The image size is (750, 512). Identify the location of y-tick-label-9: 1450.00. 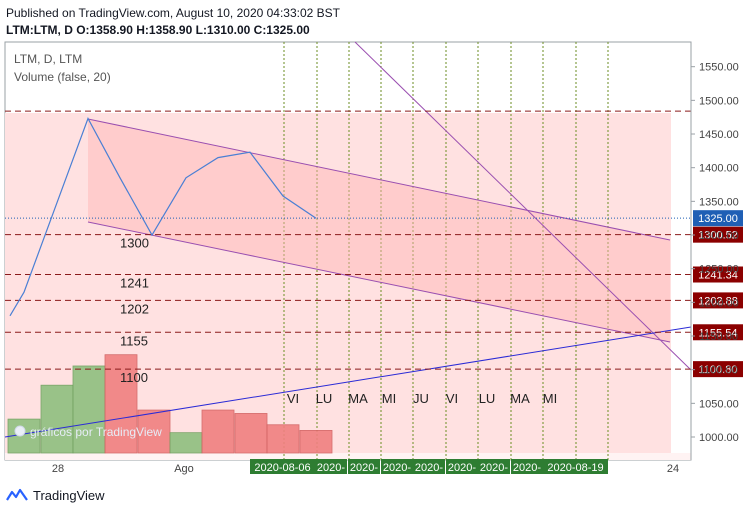
(719, 135).